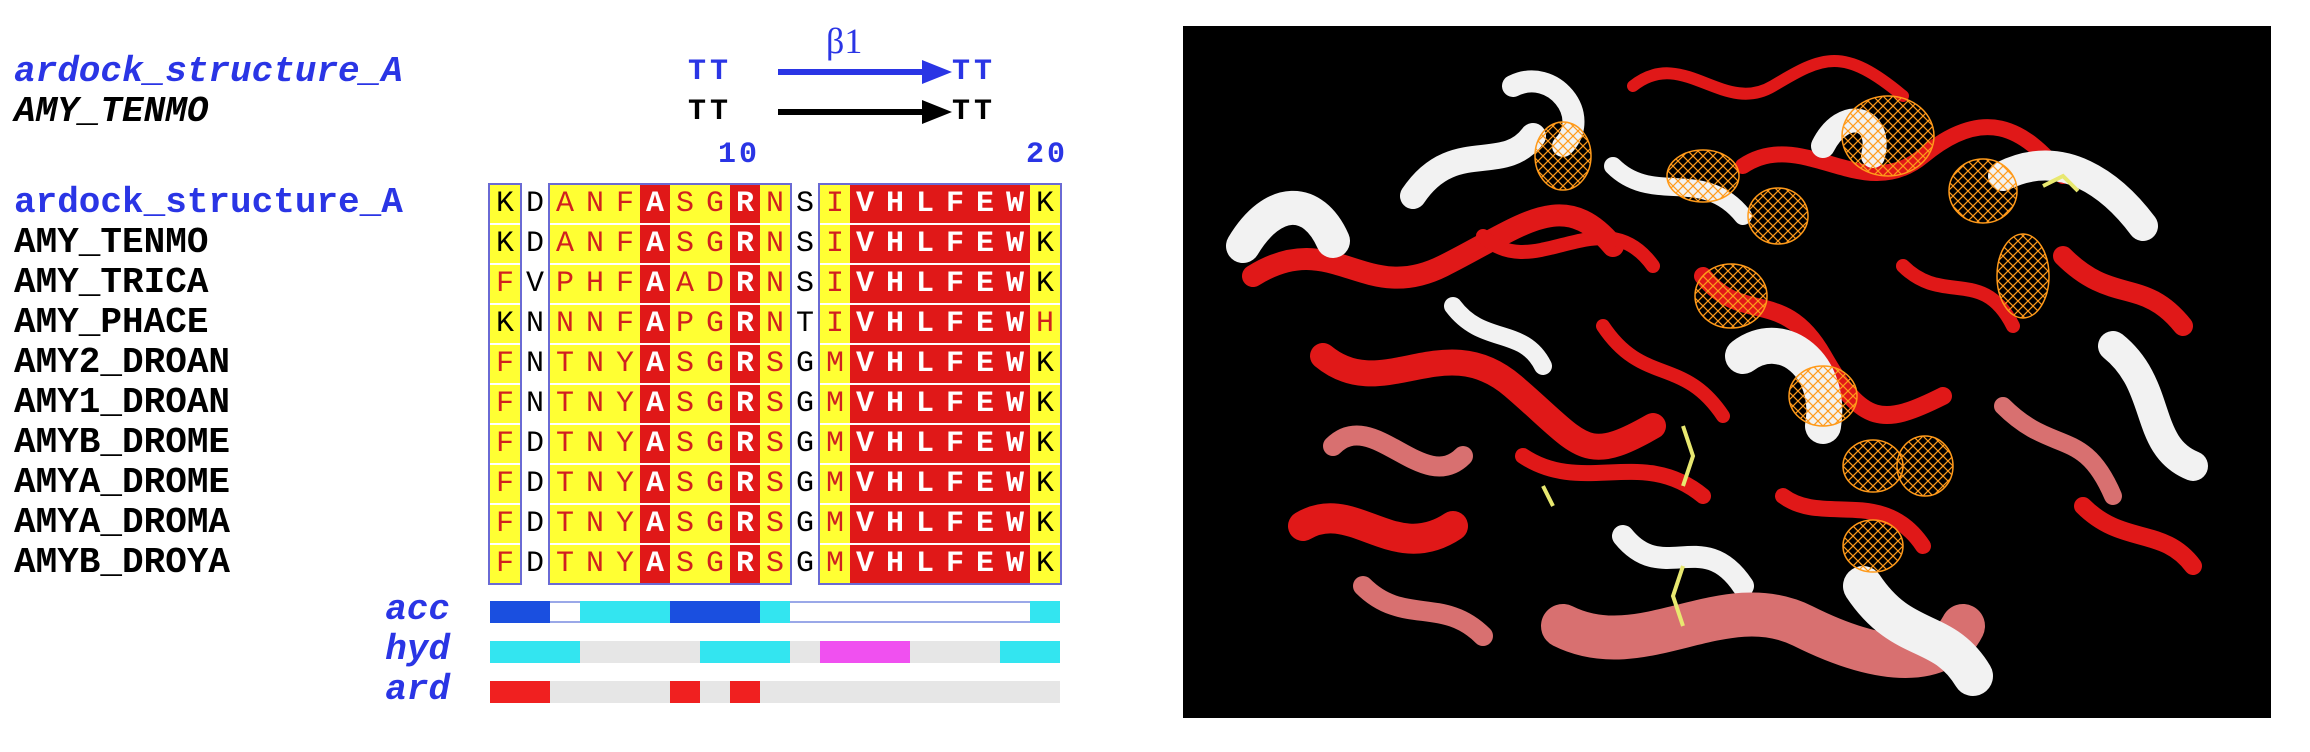 The image size is (2310, 752). I want to click on residue-cell: I, so click(835, 284).